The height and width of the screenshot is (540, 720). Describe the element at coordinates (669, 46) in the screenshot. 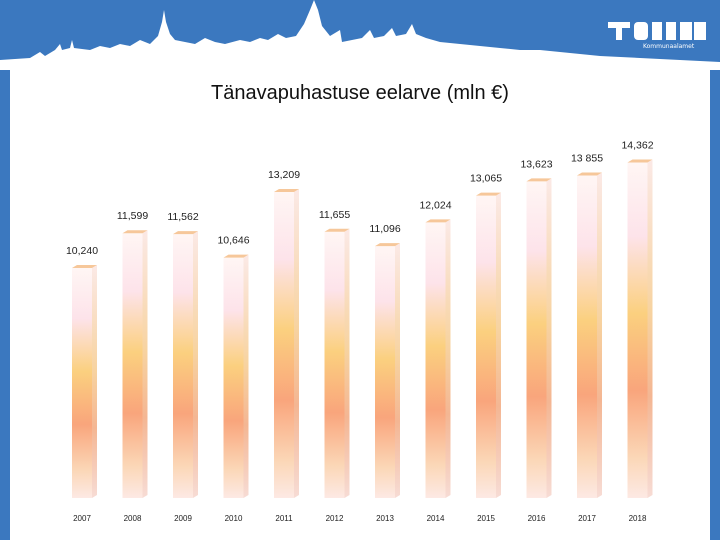

I see `logo-subtitle: Kommunaalamet` at that location.